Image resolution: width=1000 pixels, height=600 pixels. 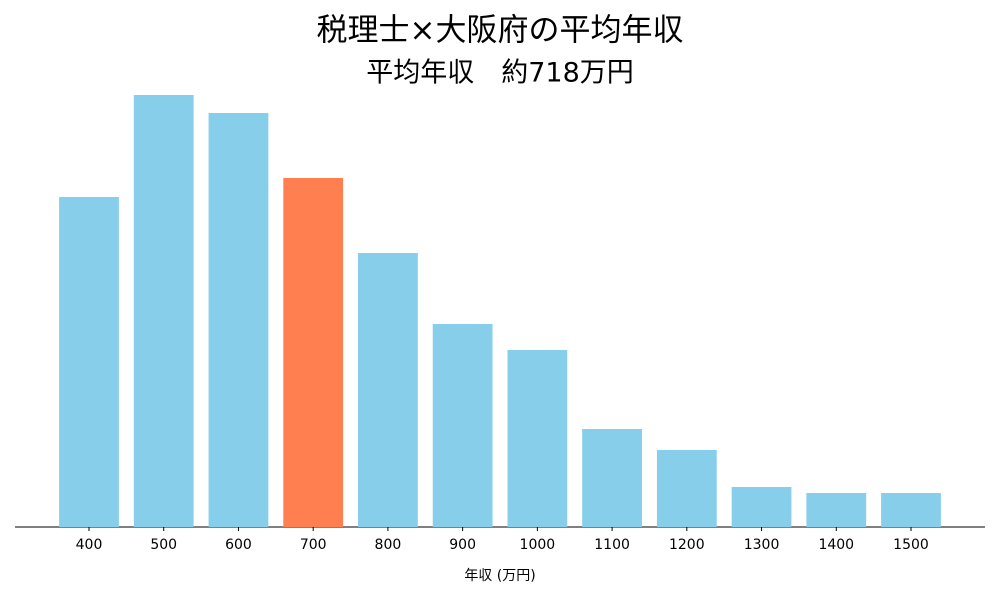 What do you see at coordinates (612, 545) in the screenshot?
I see `x-tick-label: 1100` at bounding box center [612, 545].